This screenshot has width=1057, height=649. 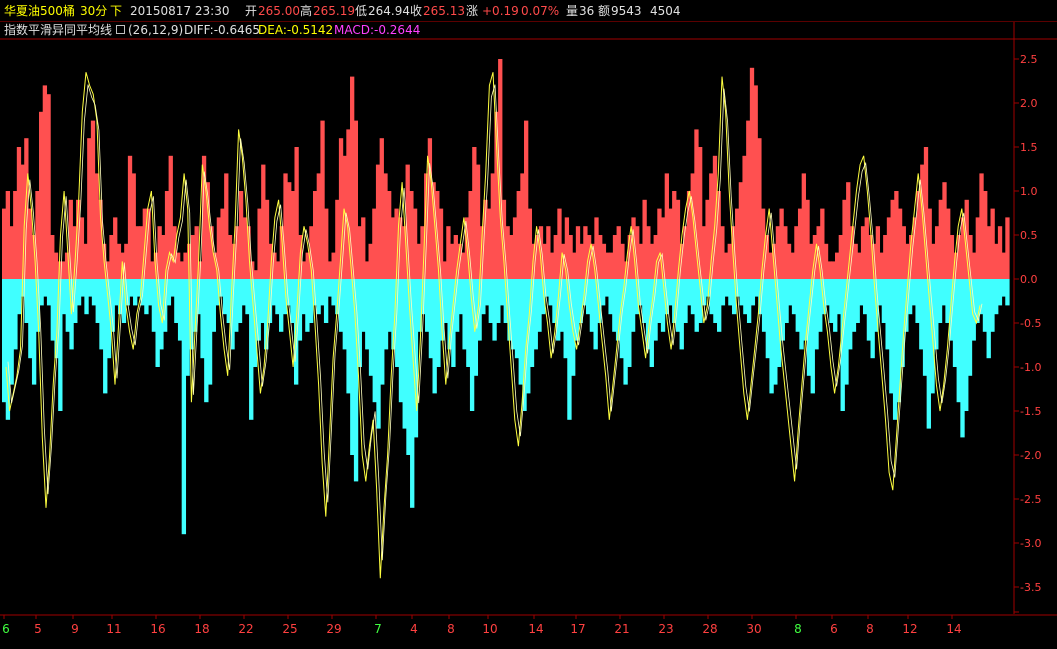 I want to click on extra-value: 4504, so click(x=665, y=11).